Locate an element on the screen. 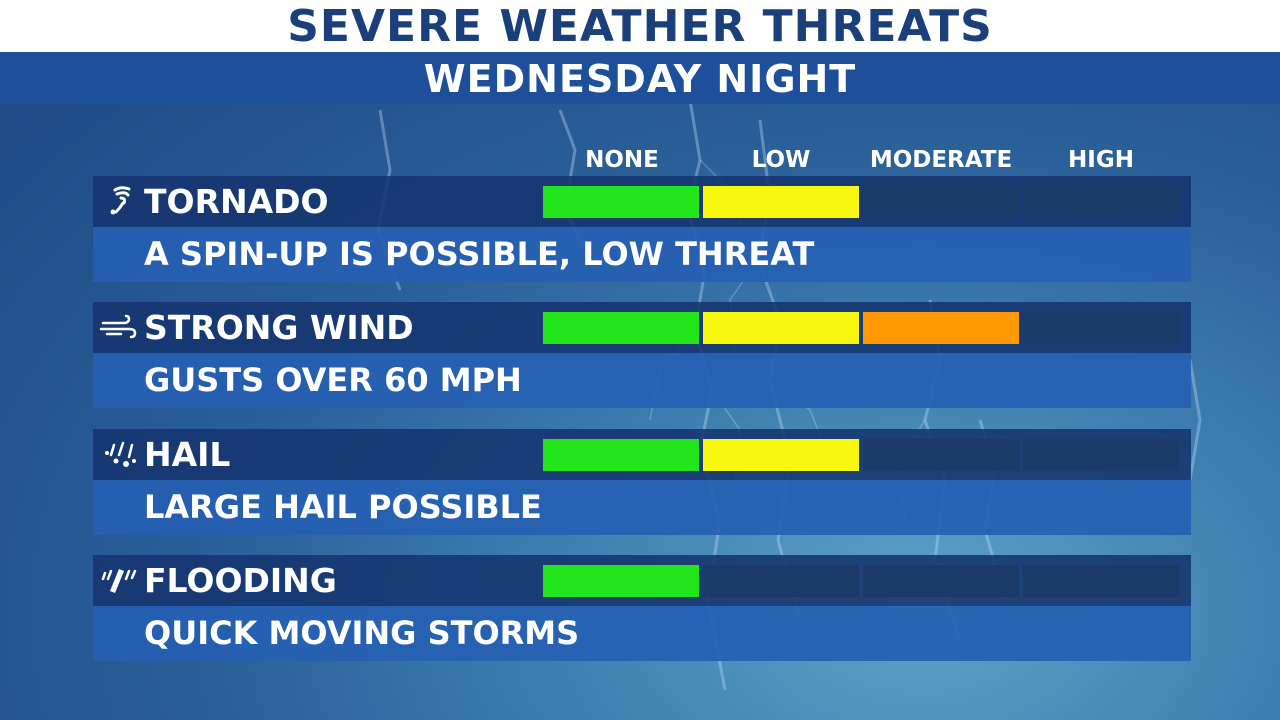  level-headers: NONE LOW MODERATE HIGH is located at coordinates (640, 160).